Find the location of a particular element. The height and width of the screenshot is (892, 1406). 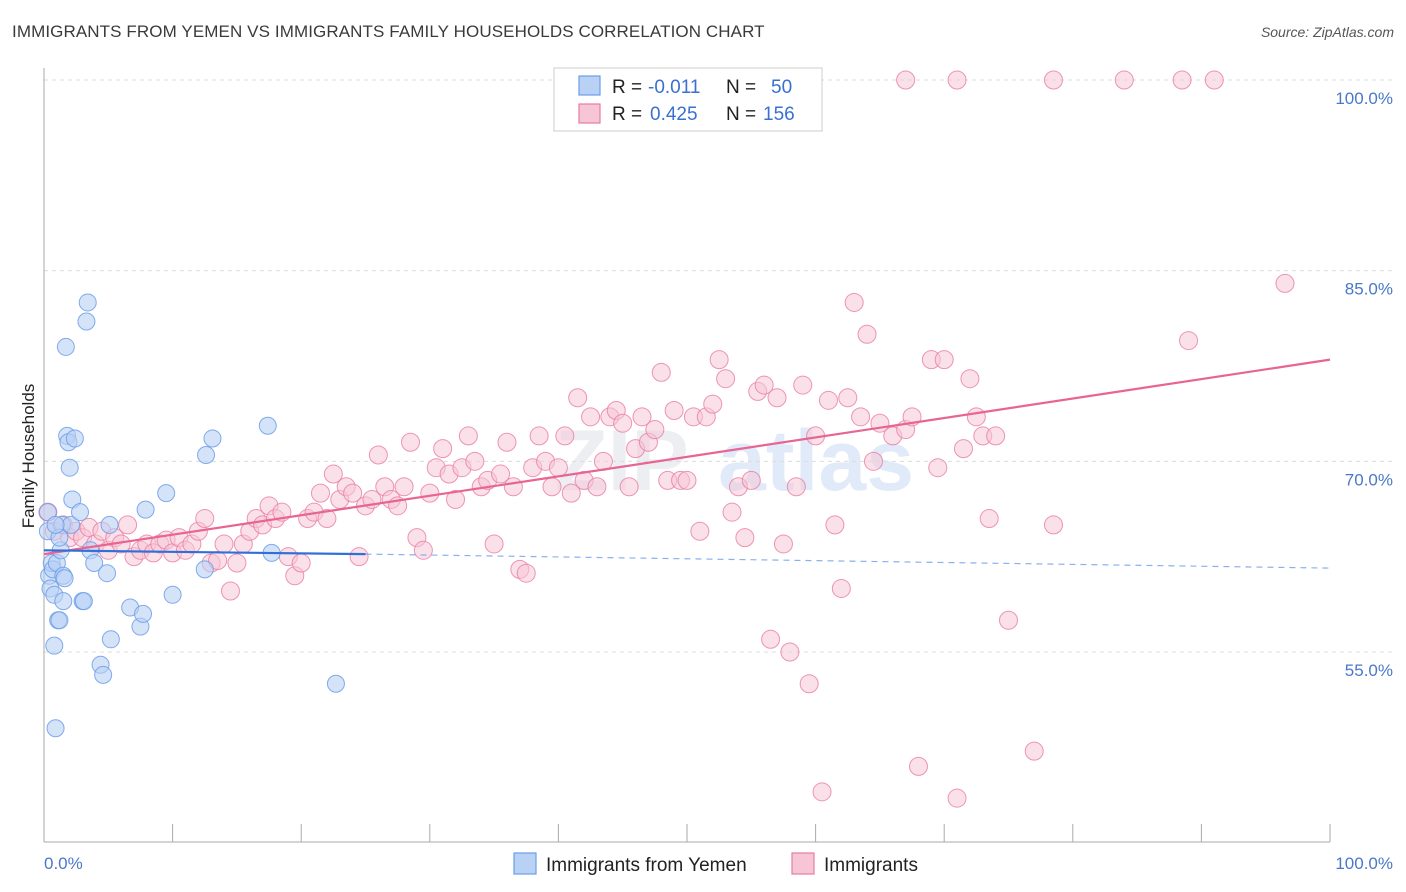

y-tick-label: 85.0% is located at coordinates (1369, 289).